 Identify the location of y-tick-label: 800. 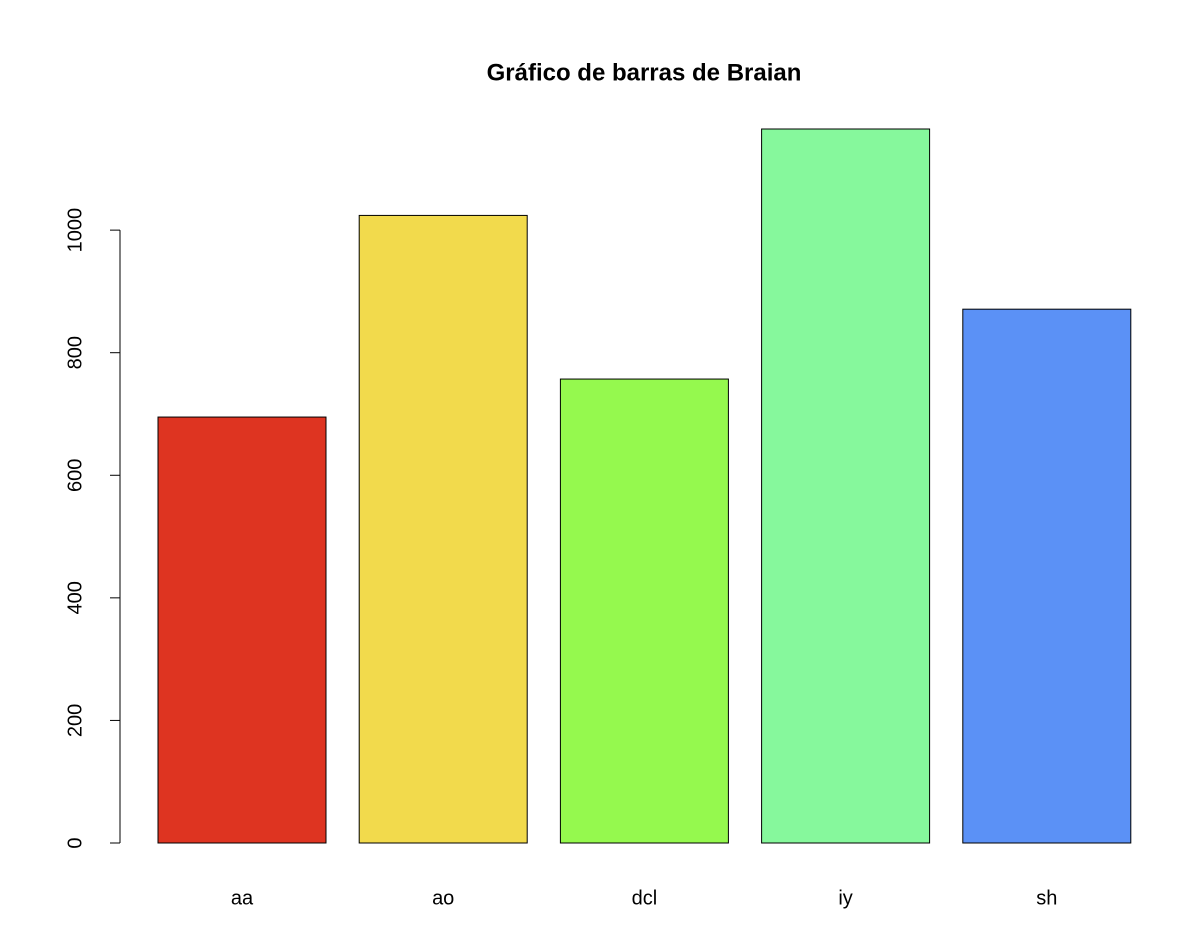
(75, 352).